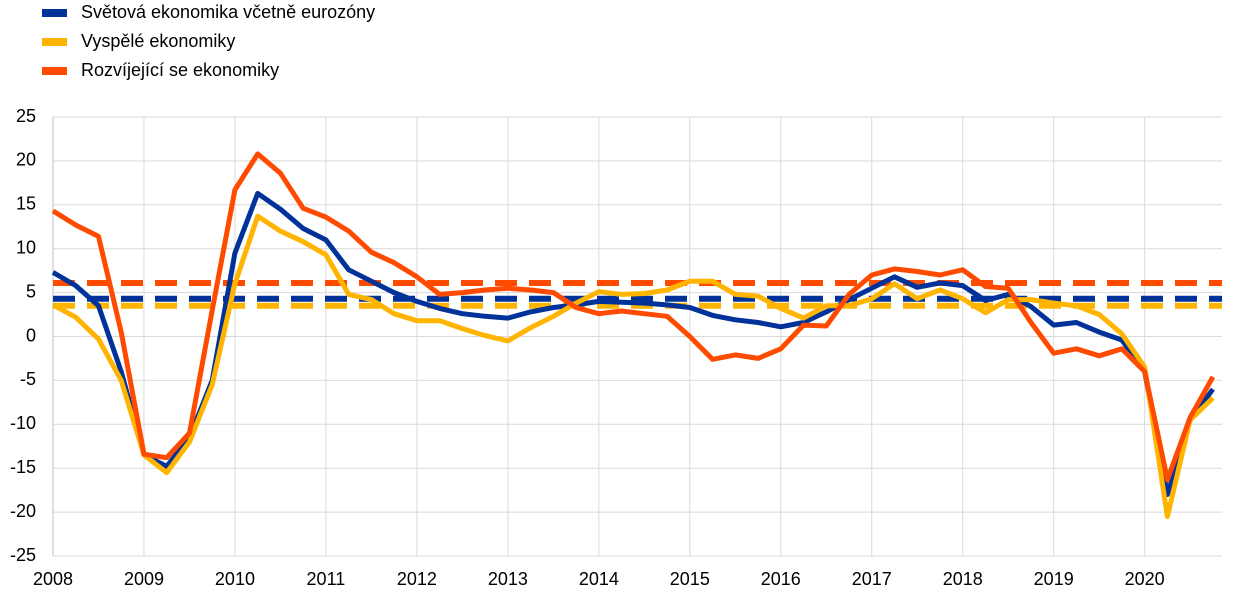 The width and height of the screenshot is (1240, 602). I want to click on y-tick-label: 10, so click(26, 247).